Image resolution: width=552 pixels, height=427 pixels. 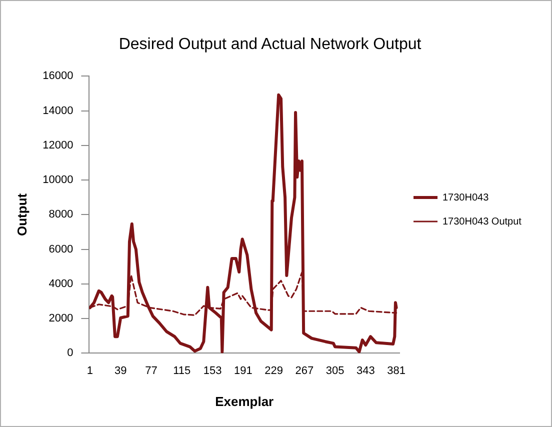 What do you see at coordinates (244, 401) in the screenshot?
I see `x-axis-title: Exemplar` at bounding box center [244, 401].